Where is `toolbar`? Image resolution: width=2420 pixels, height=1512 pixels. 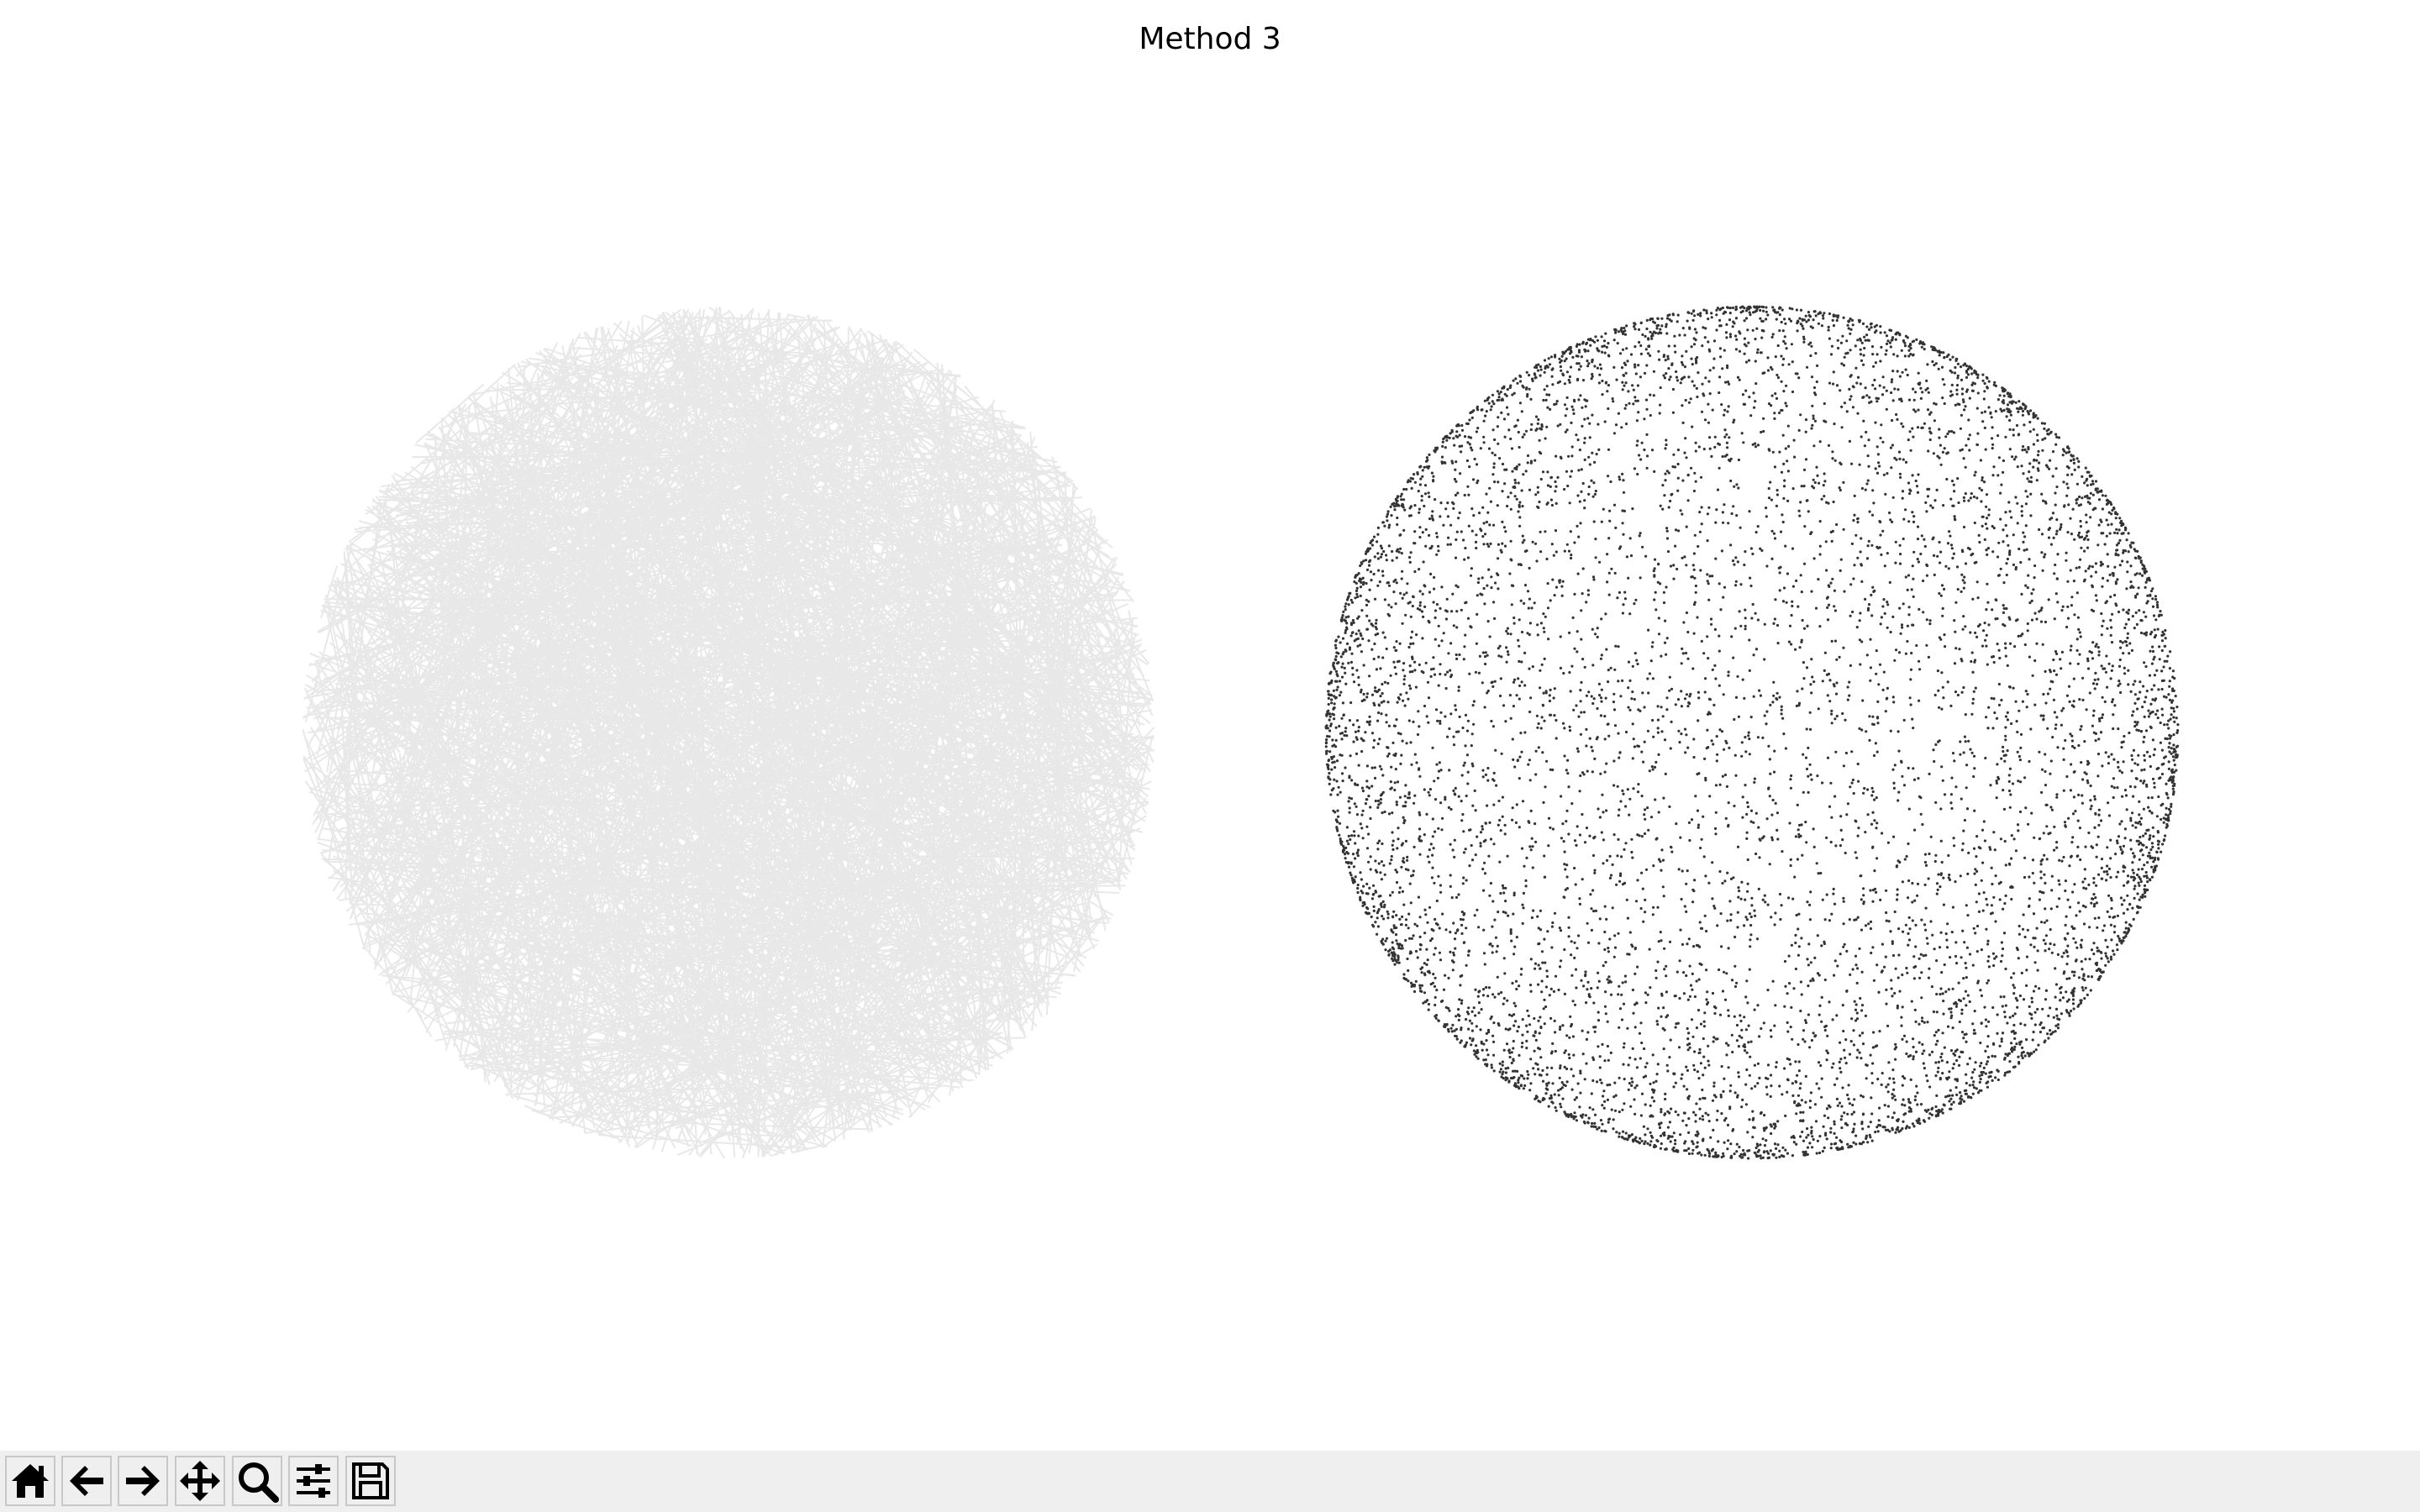
toolbar is located at coordinates (1210, 1481).